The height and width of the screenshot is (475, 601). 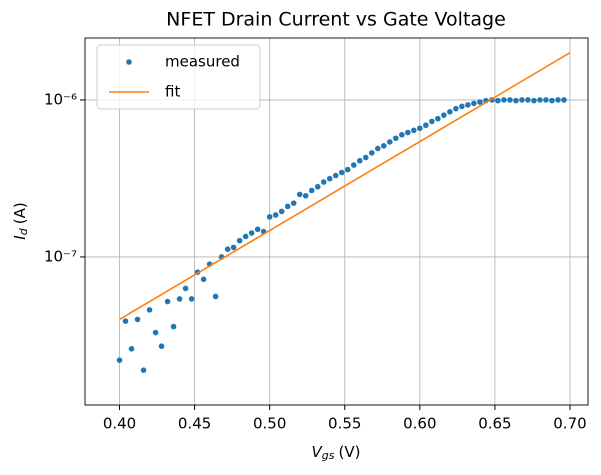 I want to click on x-tick-label: 0.45, so click(x=194, y=424).